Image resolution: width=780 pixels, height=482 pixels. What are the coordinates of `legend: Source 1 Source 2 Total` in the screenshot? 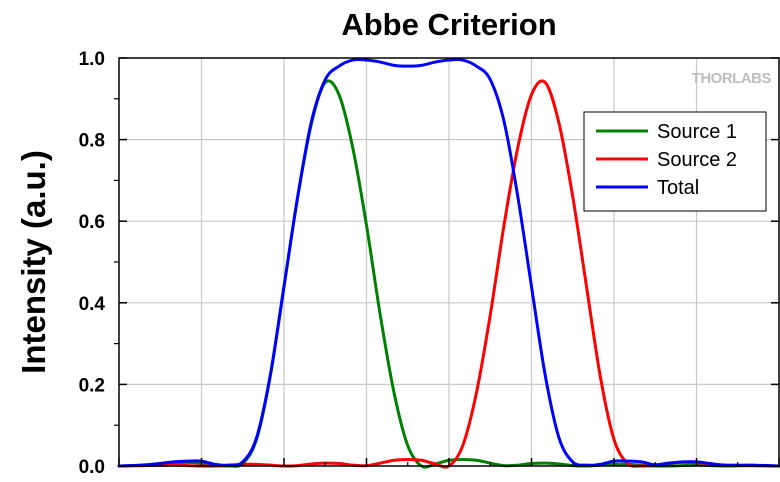 It's located at (675, 161).